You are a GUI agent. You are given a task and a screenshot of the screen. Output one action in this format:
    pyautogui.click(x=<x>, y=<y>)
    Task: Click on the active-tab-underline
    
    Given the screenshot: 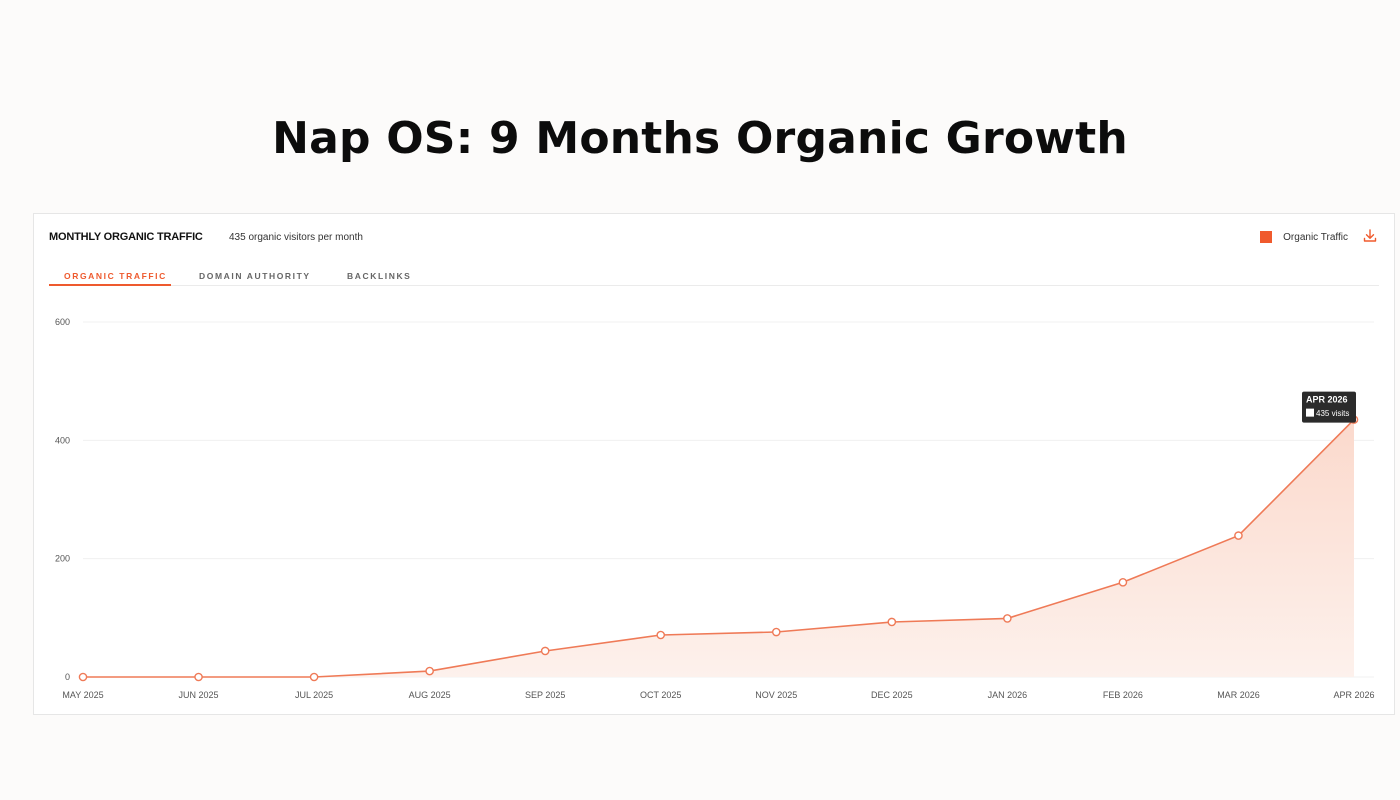 What is the action you would take?
    pyautogui.click(x=110, y=285)
    